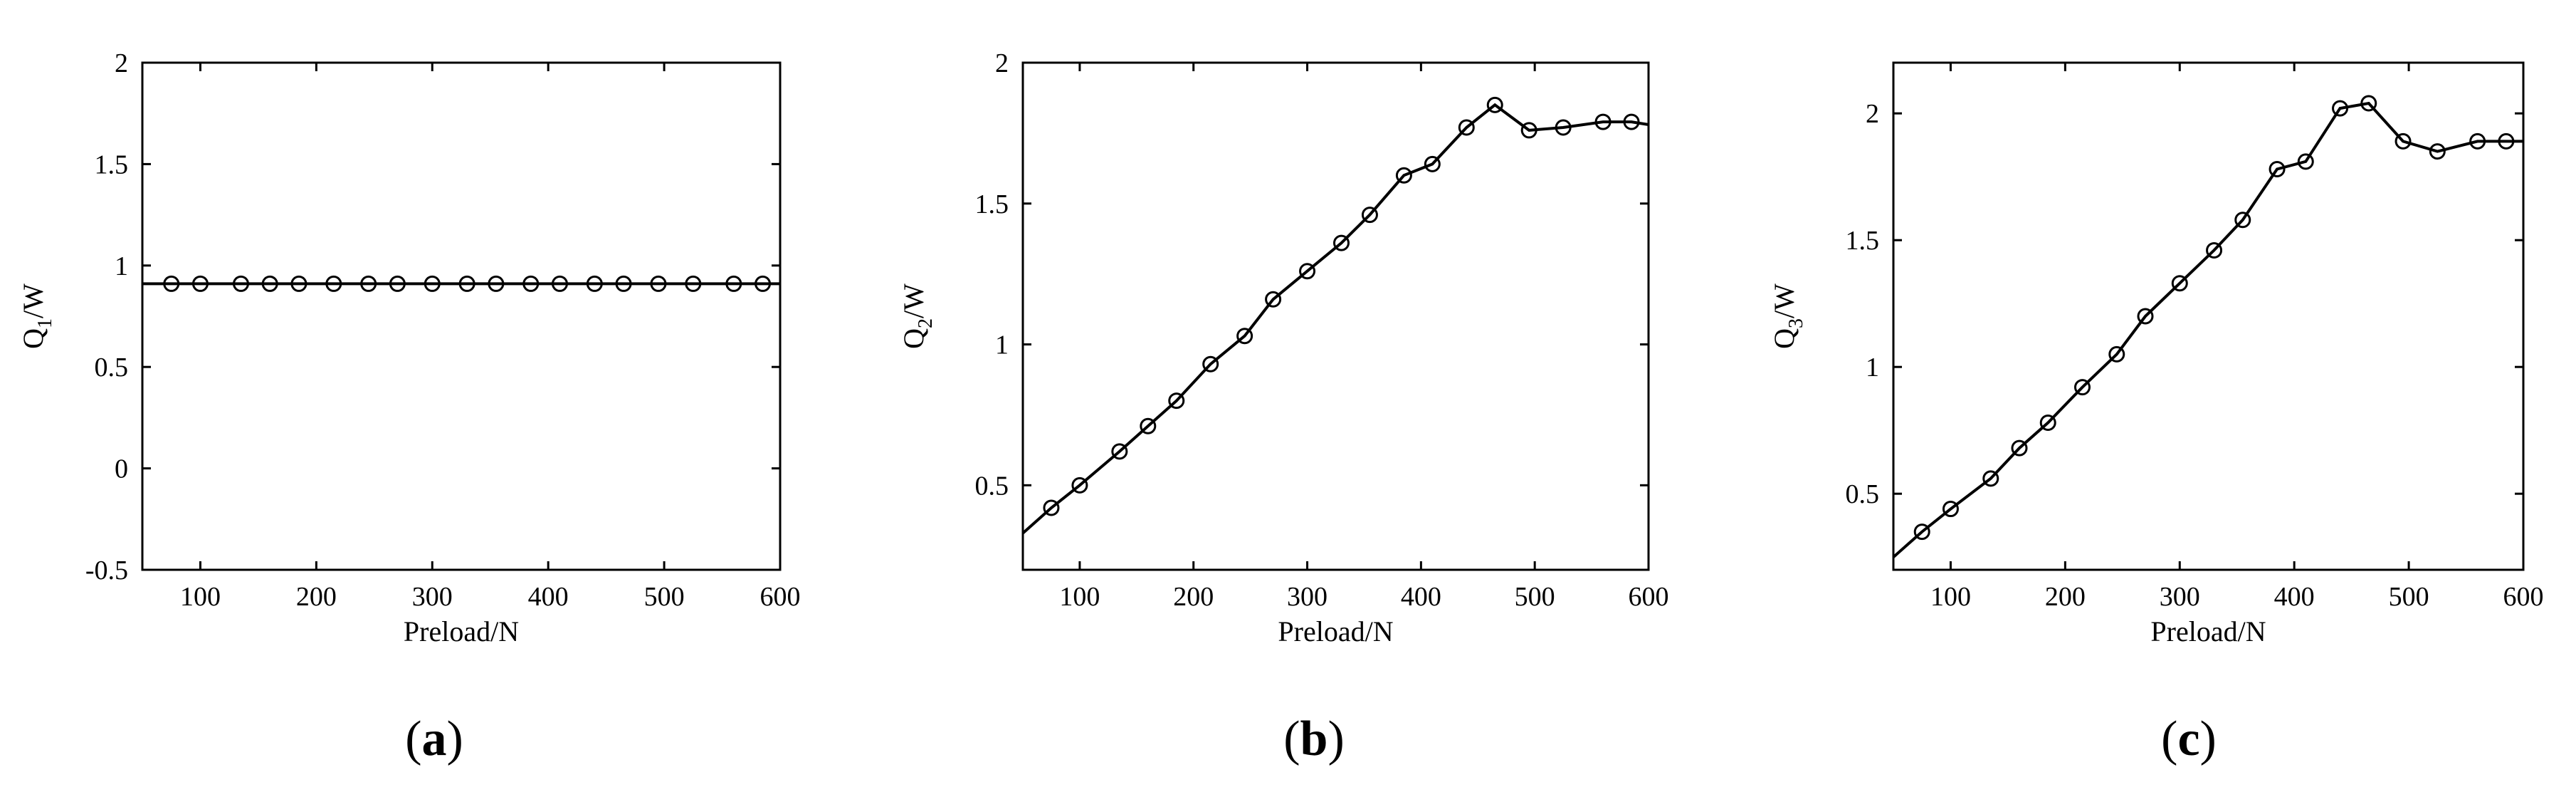  I want to click on chart-b-x-tick-label: 100, so click(1079, 597).